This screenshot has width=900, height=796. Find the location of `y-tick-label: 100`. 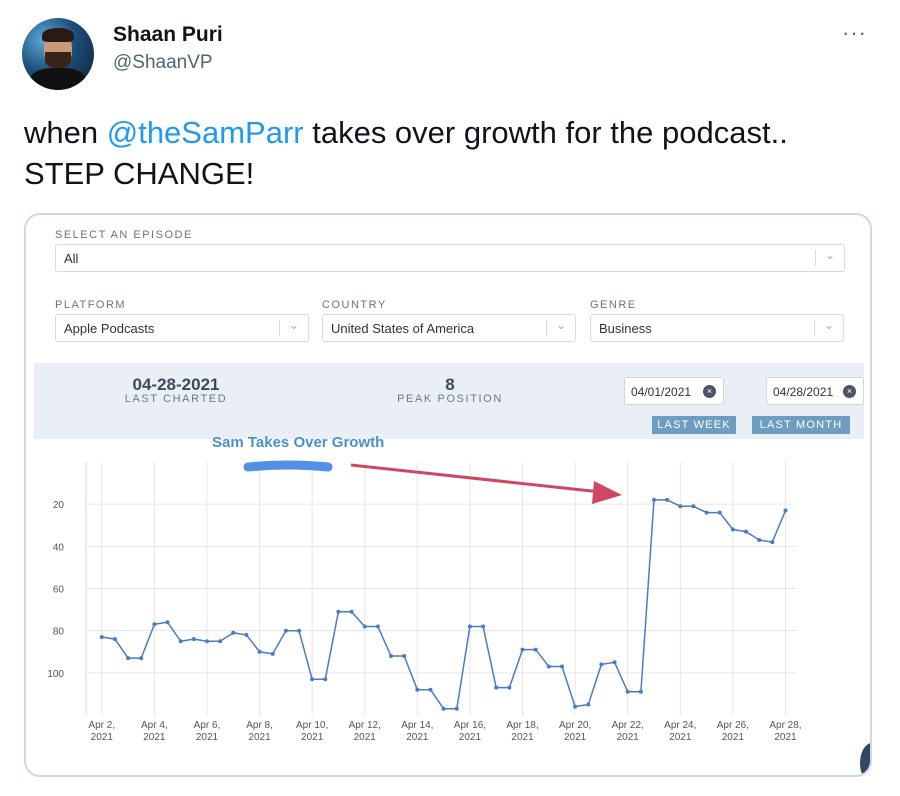

y-tick-label: 100 is located at coordinates (55, 674).